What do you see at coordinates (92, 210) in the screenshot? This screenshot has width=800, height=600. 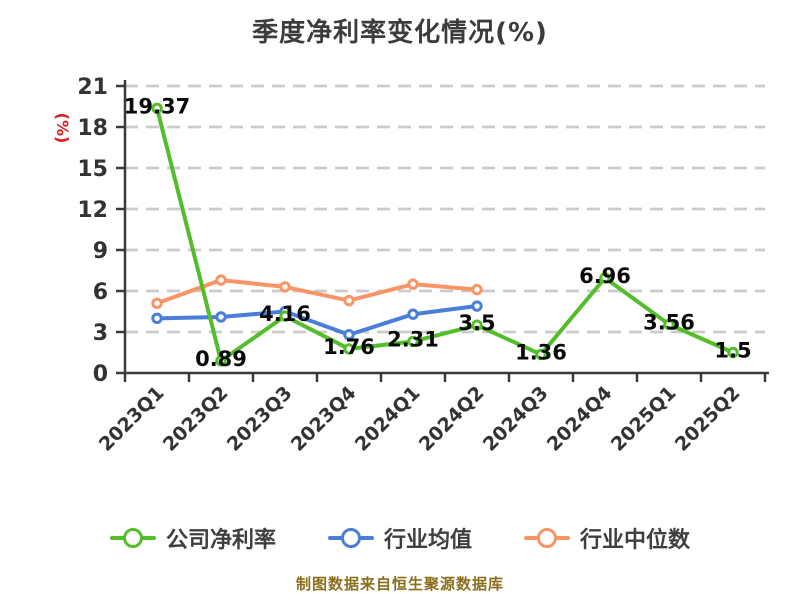 I see `y-tick-label: 12` at bounding box center [92, 210].